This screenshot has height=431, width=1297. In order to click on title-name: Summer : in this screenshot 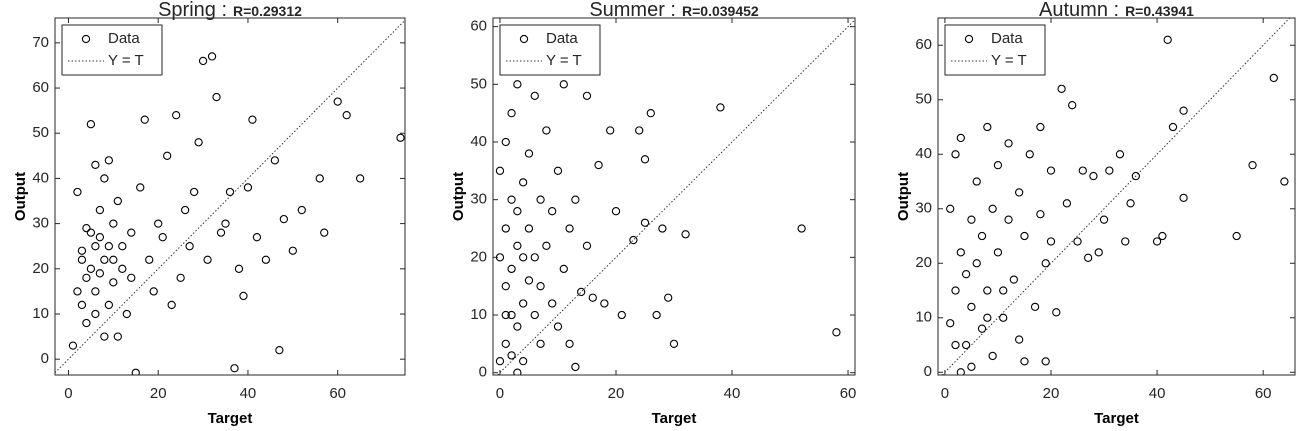, I will do `click(632, 10)`.